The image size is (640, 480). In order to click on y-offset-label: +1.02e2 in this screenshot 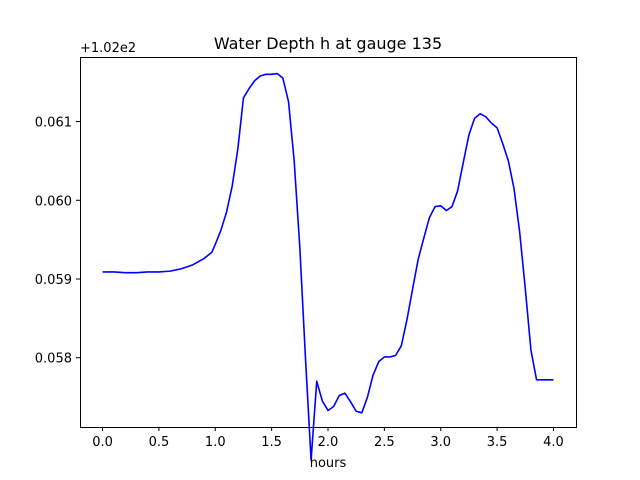, I will do `click(108, 48)`.